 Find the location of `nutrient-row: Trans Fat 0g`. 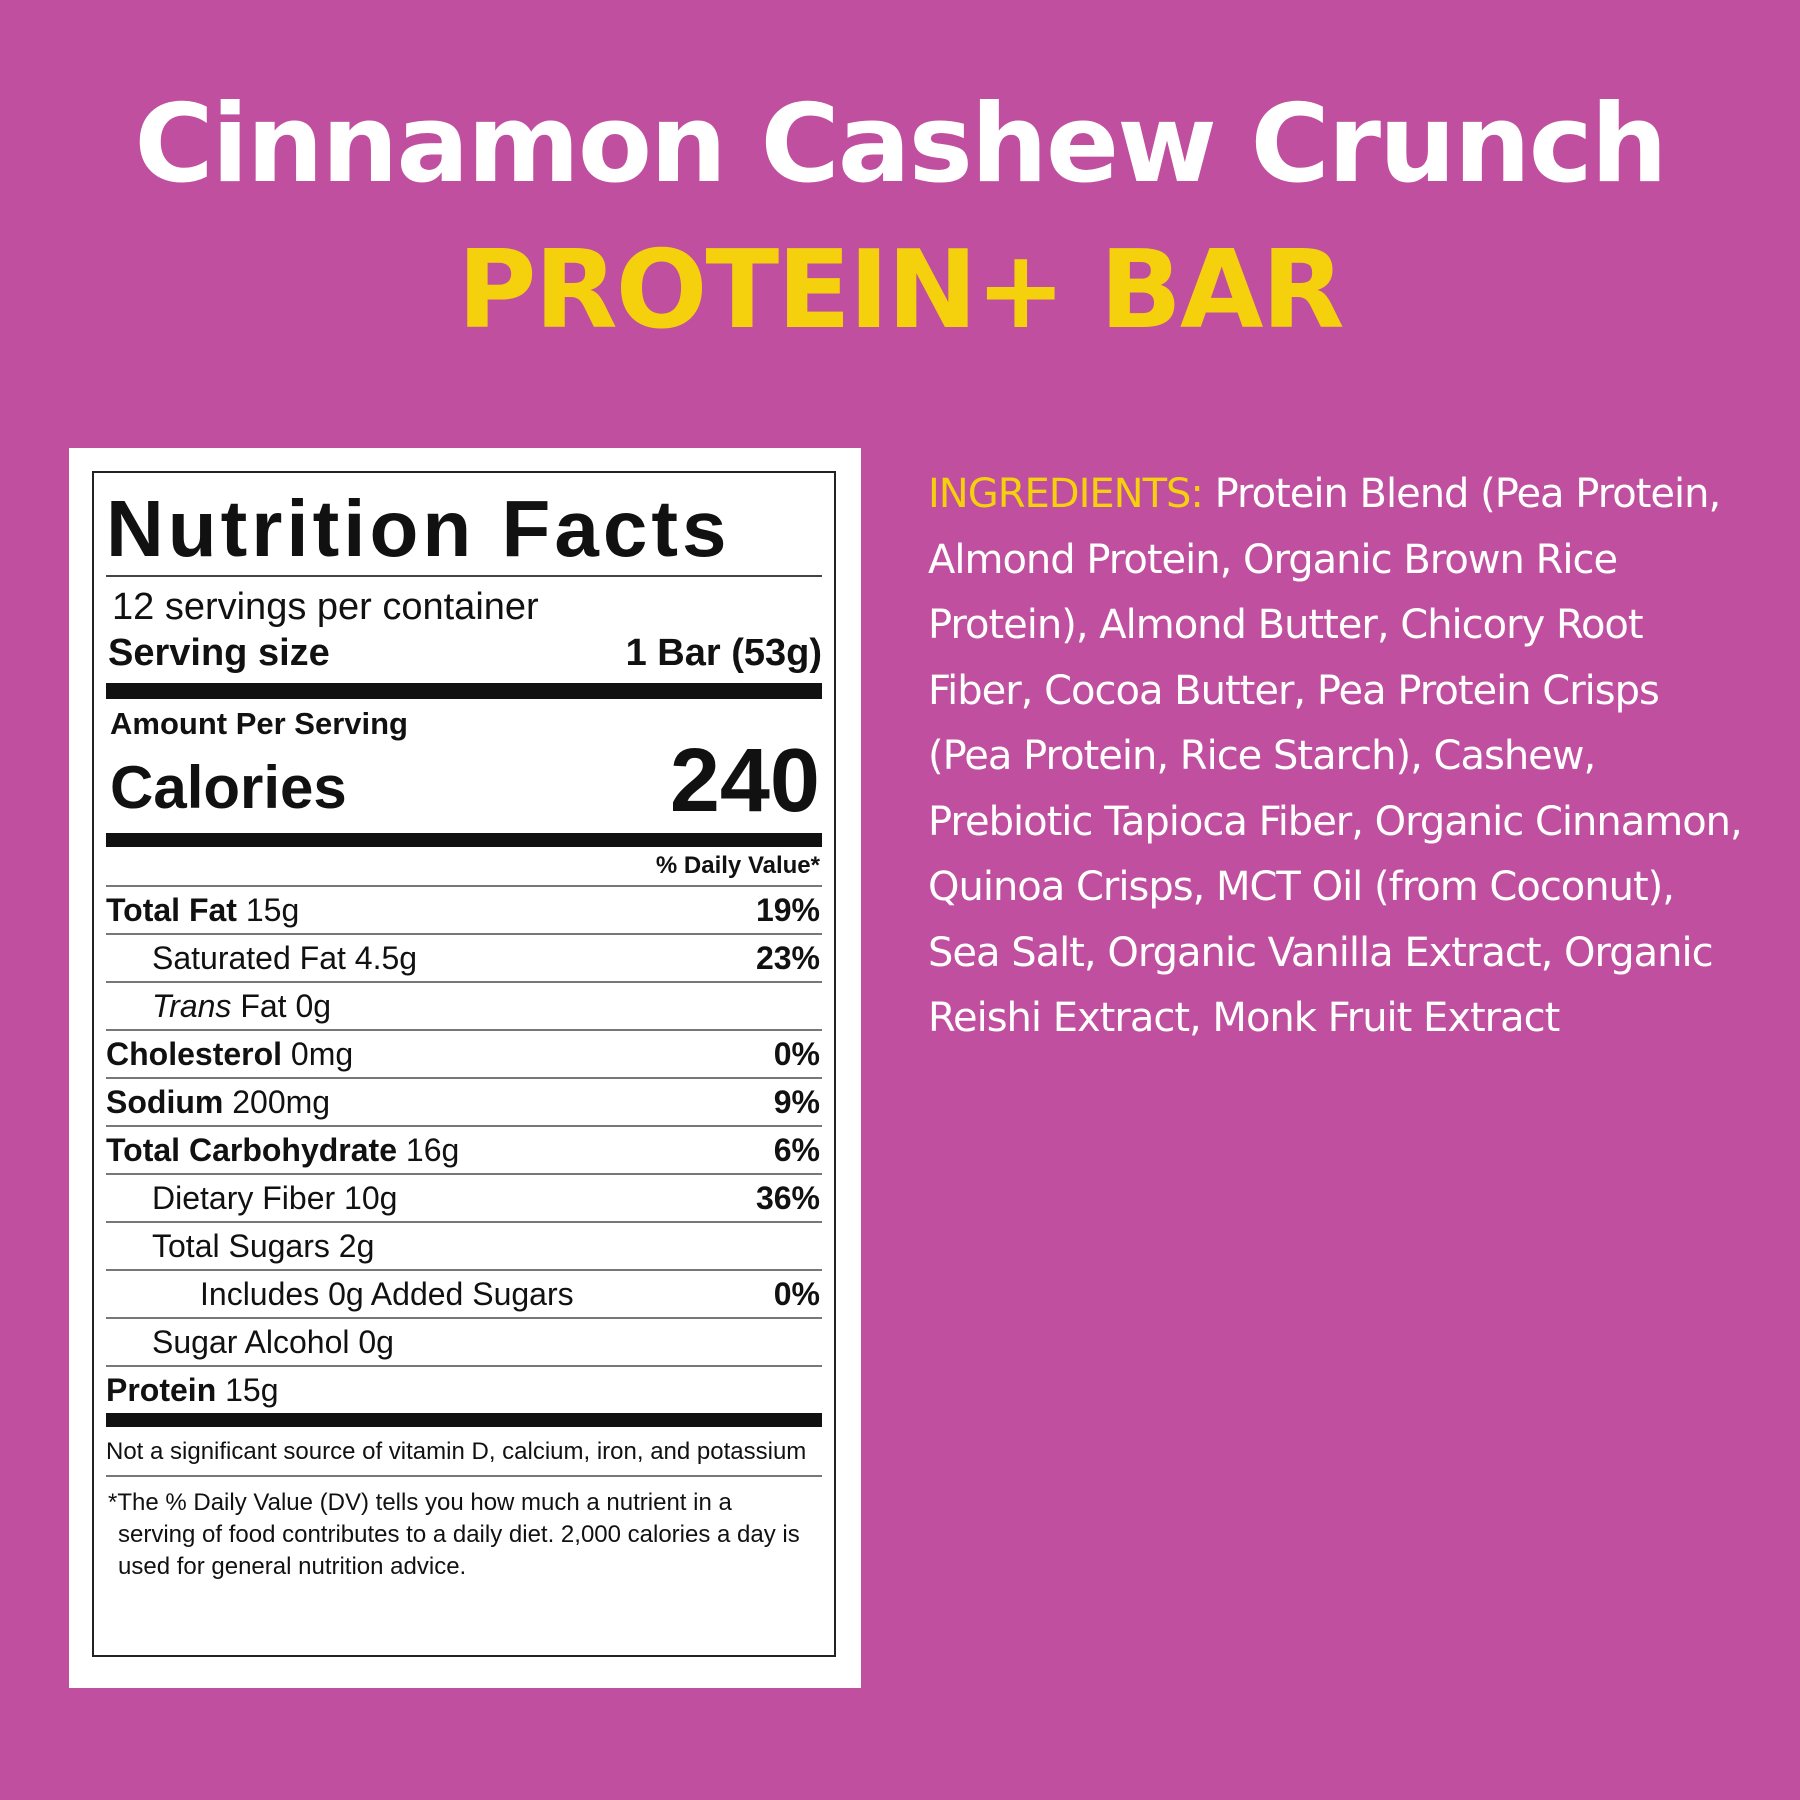

nutrient-row: Trans Fat 0g is located at coordinates (464, 1007).